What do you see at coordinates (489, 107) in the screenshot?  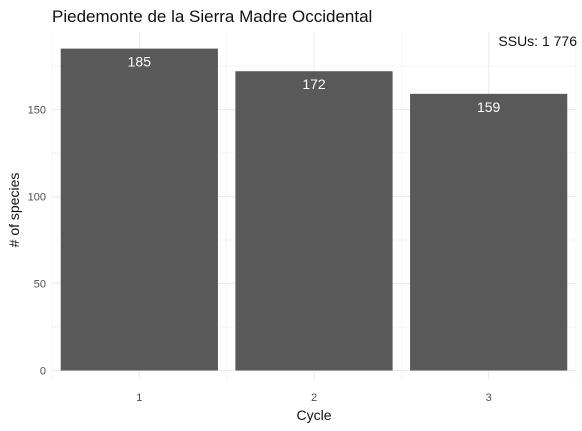 I see `bar-value-label: 159` at bounding box center [489, 107].